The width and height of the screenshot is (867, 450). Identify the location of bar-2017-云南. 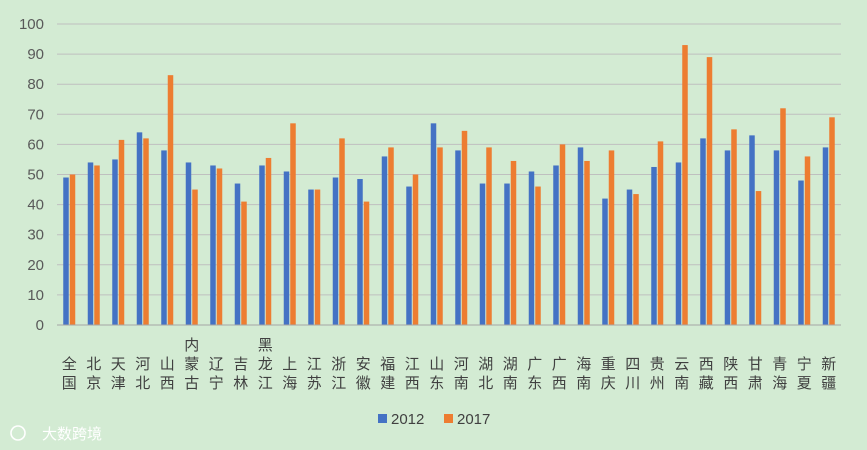
(685, 185).